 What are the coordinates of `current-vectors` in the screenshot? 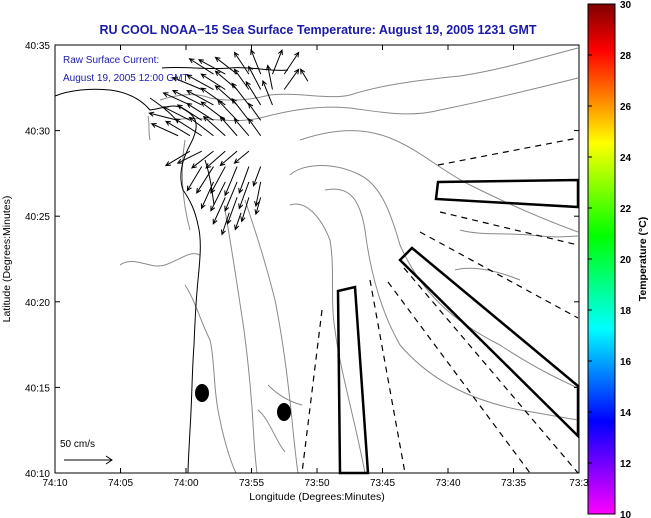 It's located at (228, 142).